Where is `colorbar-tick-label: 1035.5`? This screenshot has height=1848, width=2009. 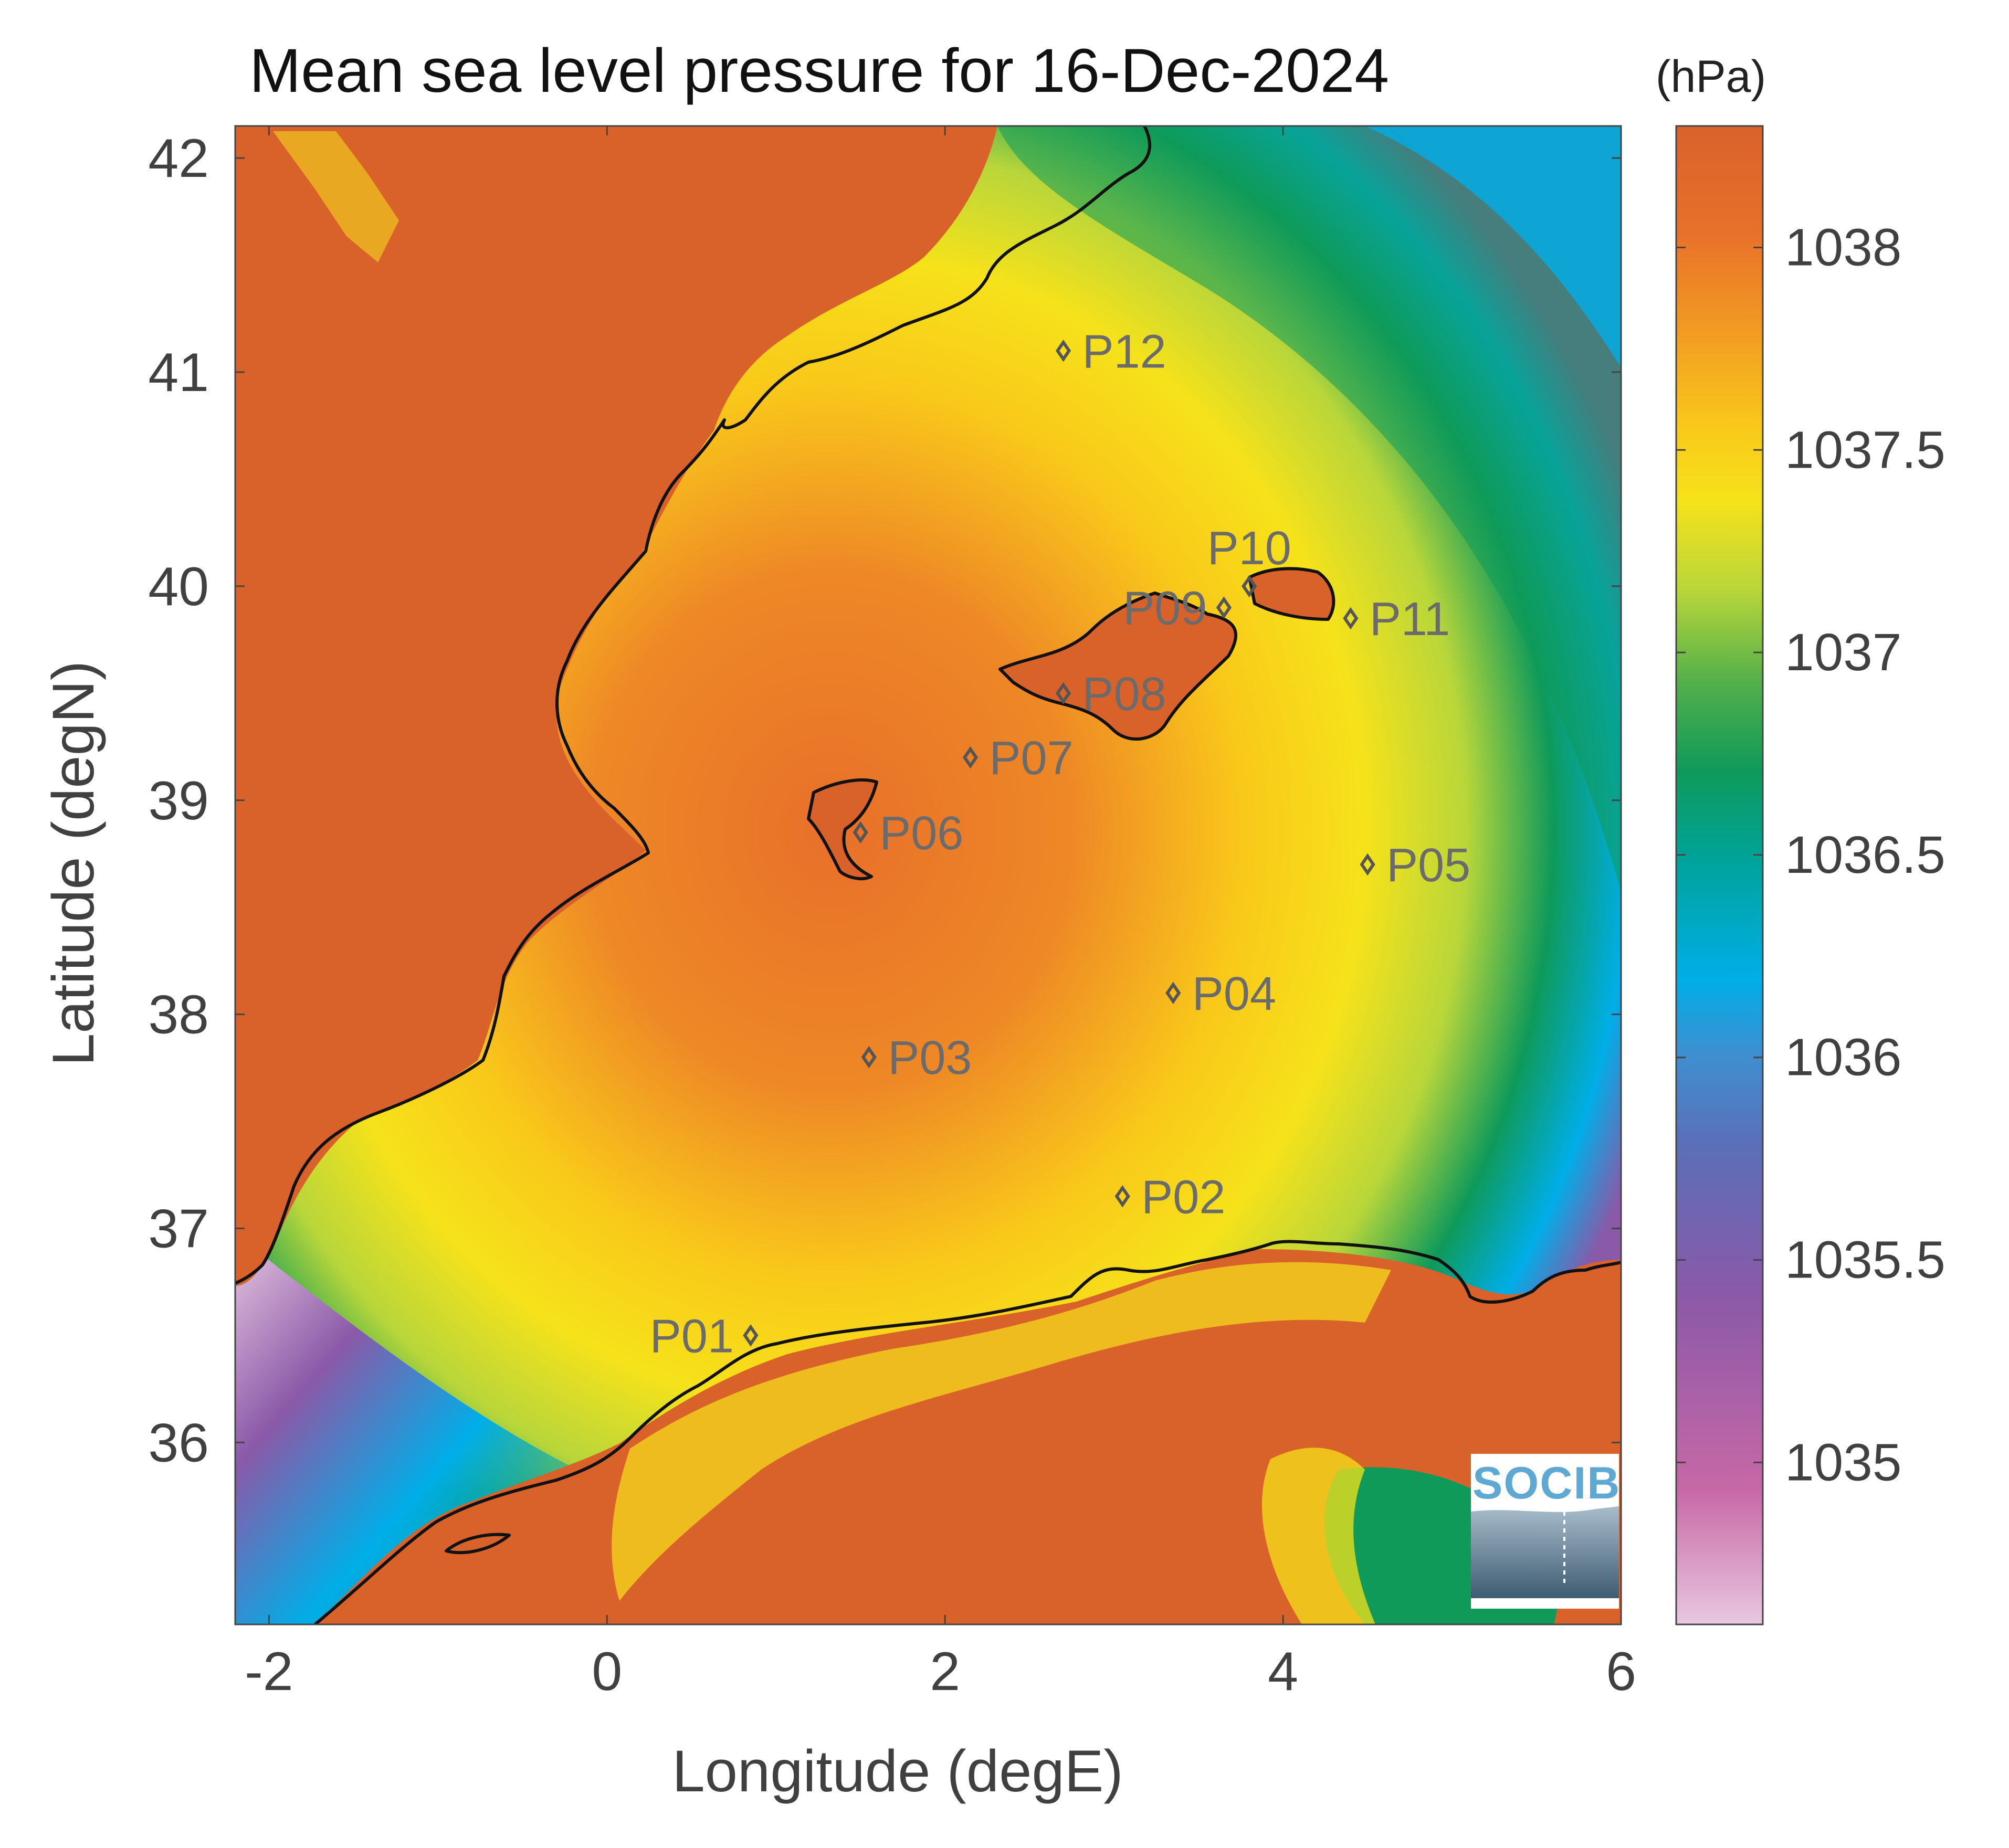
colorbar-tick-label: 1035.5 is located at coordinates (1865, 1260).